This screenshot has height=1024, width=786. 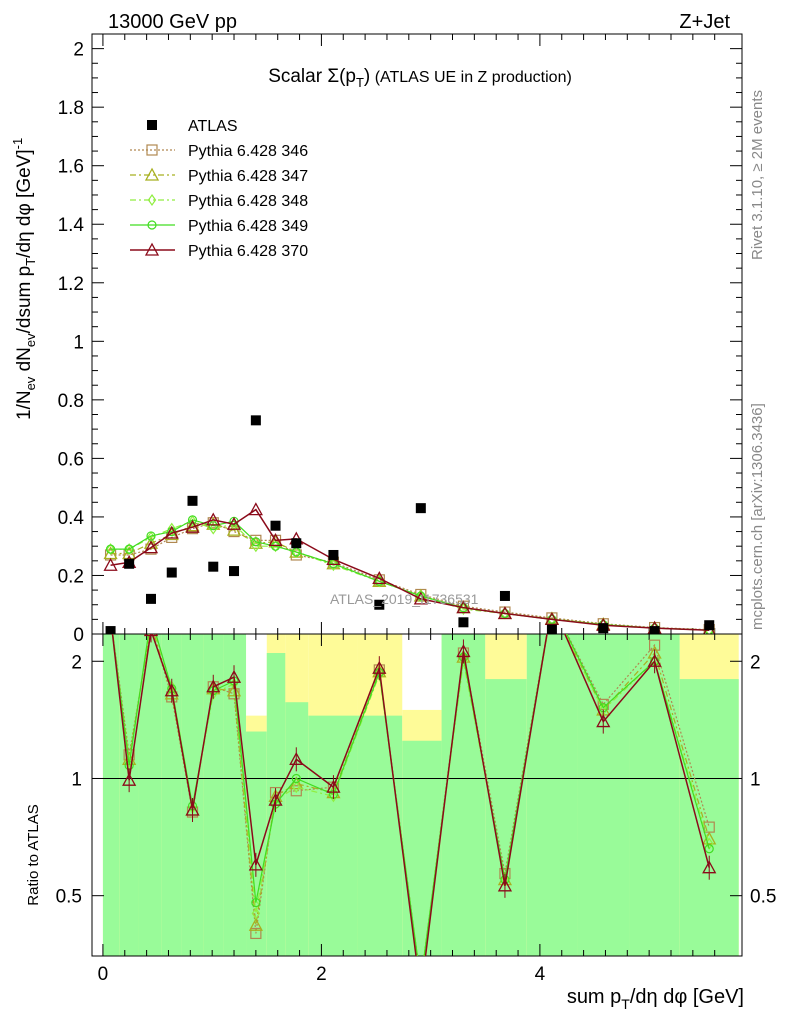 What do you see at coordinates (172, 22) in the screenshot?
I see `header-left: 13000 GeV pp` at bounding box center [172, 22].